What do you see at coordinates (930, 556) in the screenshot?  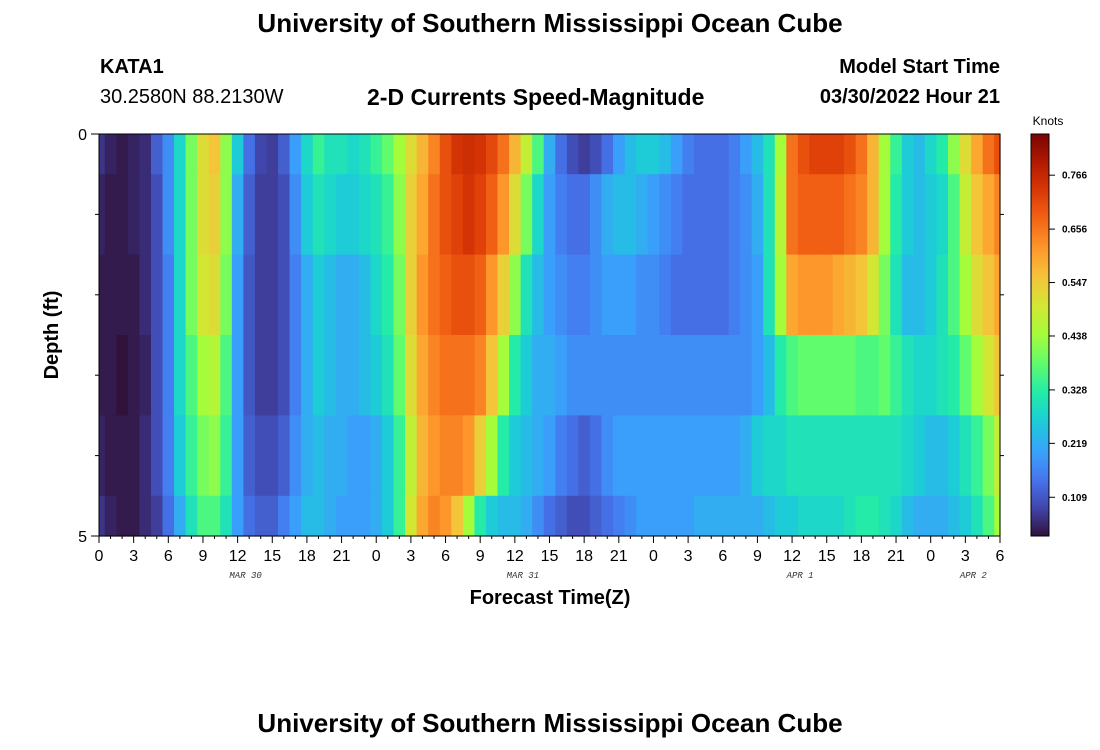 I see `x-tick-label: 0` at bounding box center [930, 556].